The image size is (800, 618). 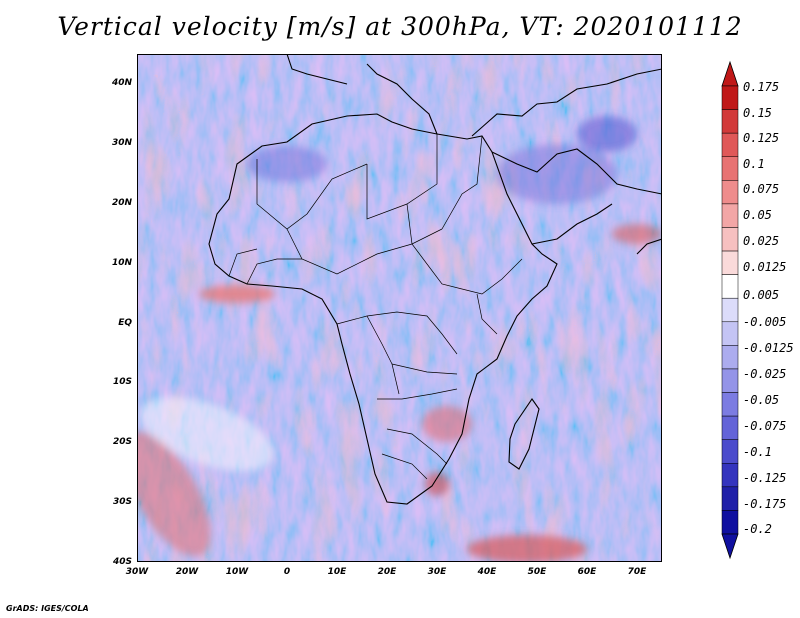 I want to click on colorbar, so click(x=730, y=310).